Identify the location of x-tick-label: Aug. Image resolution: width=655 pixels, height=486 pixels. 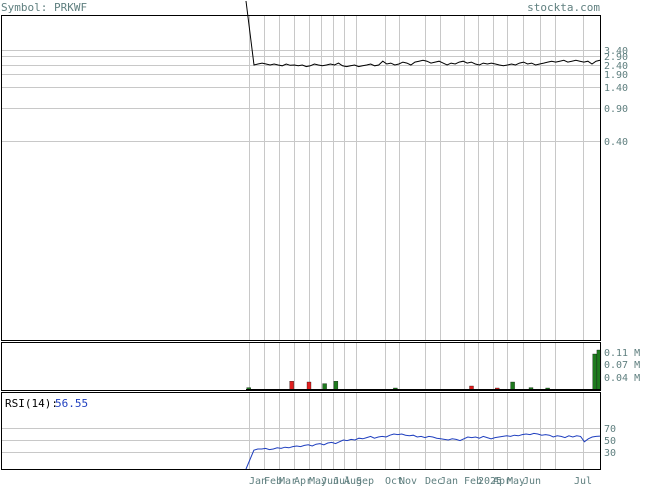
(353, 481).